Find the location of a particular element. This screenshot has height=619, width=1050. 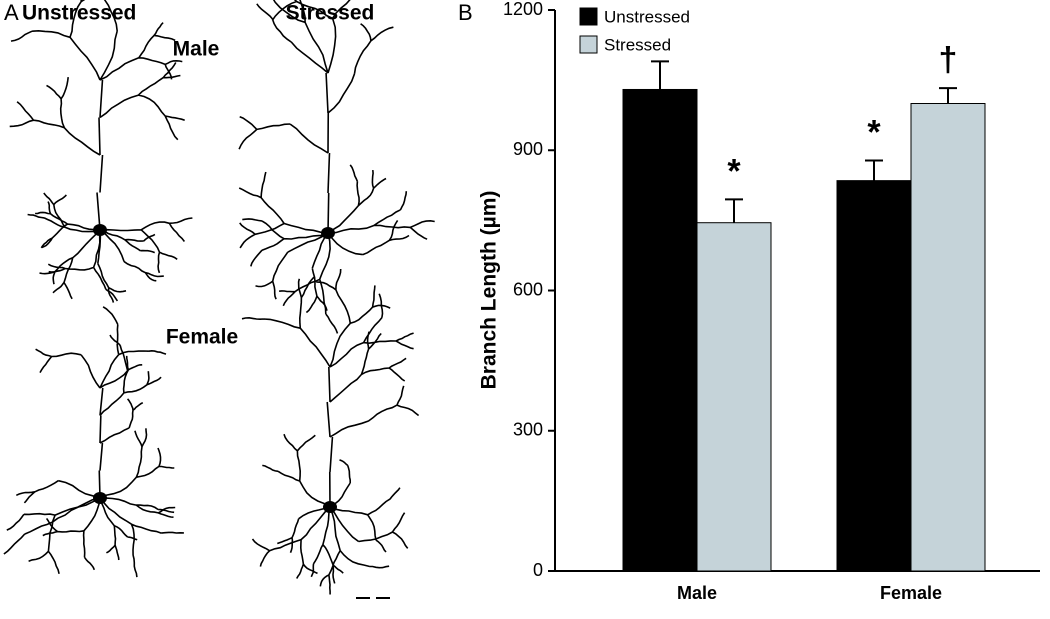

y-tick-label: 300 is located at coordinates (528, 430).